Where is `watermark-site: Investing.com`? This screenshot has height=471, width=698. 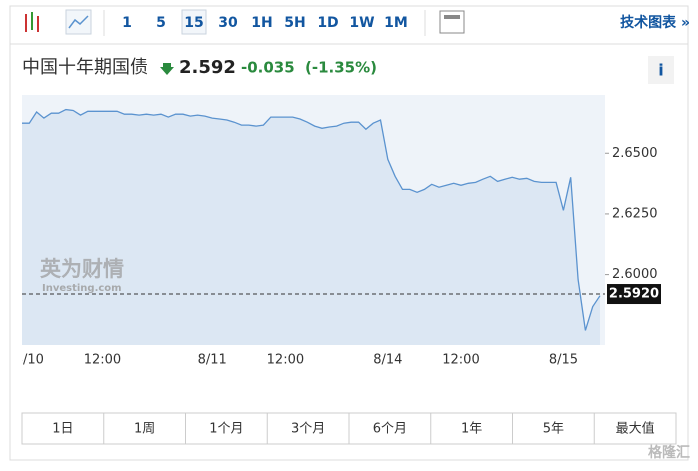
watermark-site: Investing.com is located at coordinates (82, 288).